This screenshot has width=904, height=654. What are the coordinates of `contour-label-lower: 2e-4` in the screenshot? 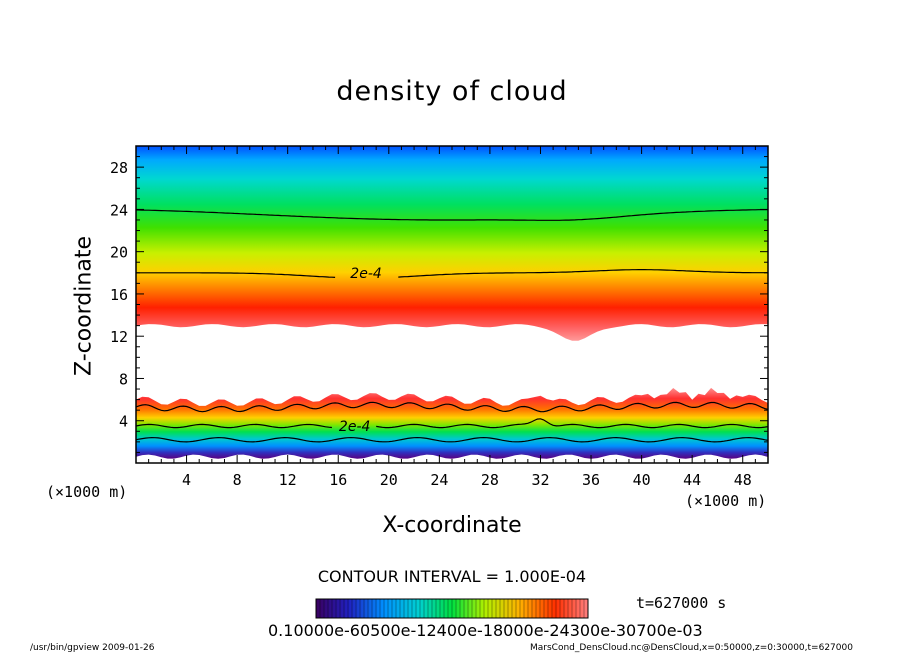 It's located at (354, 427).